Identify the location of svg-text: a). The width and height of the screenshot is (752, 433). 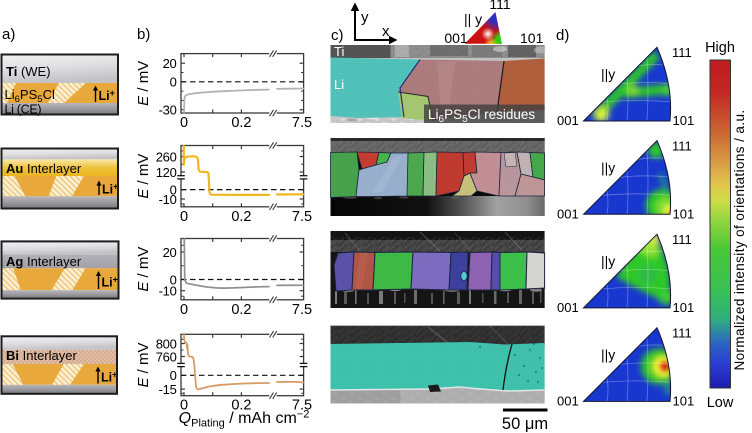
(8, 34).